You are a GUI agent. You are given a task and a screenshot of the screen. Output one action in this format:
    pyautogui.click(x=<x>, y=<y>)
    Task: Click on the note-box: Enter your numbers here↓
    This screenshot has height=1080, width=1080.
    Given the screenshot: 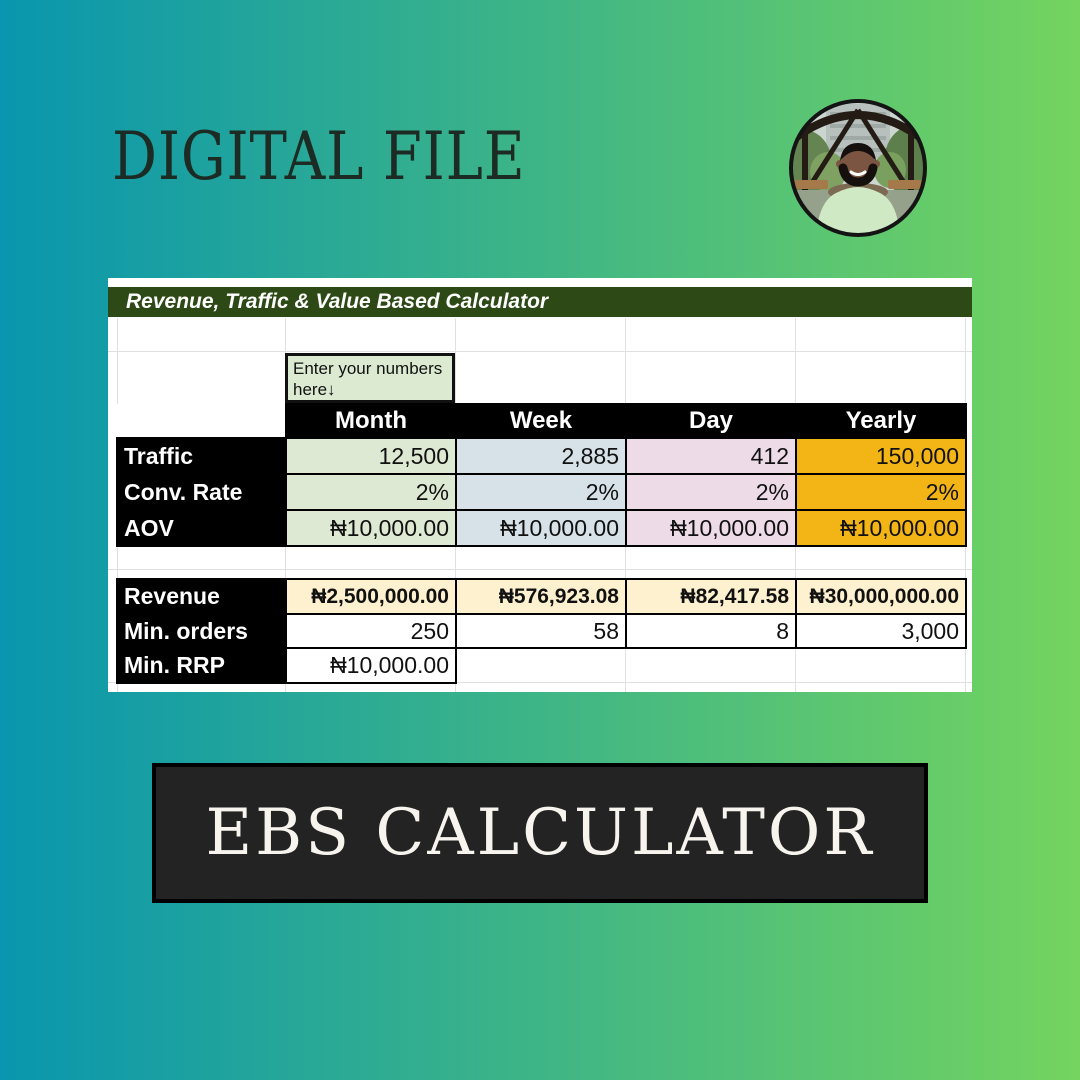 What is the action you would take?
    pyautogui.click(x=370, y=378)
    